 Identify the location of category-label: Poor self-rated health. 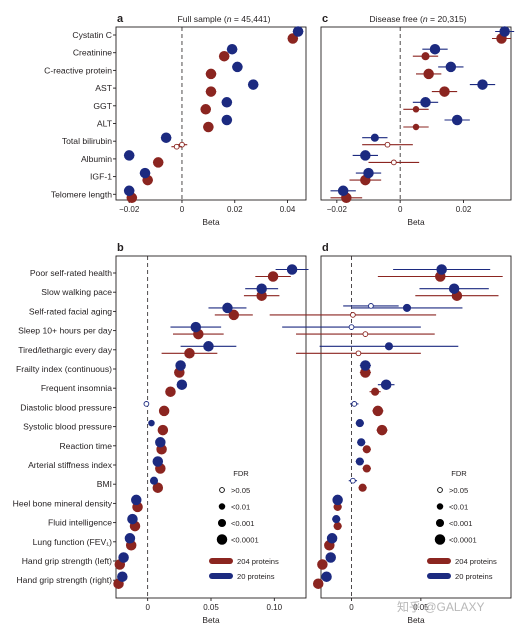
(71, 273).